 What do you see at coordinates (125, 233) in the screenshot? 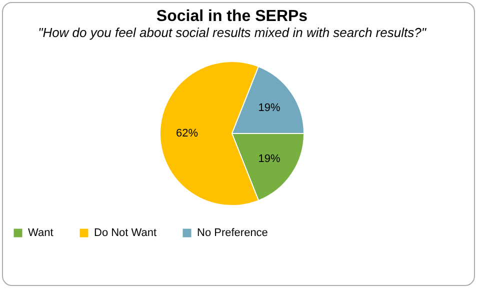
I see `legend-label: Do Not Want` at bounding box center [125, 233].